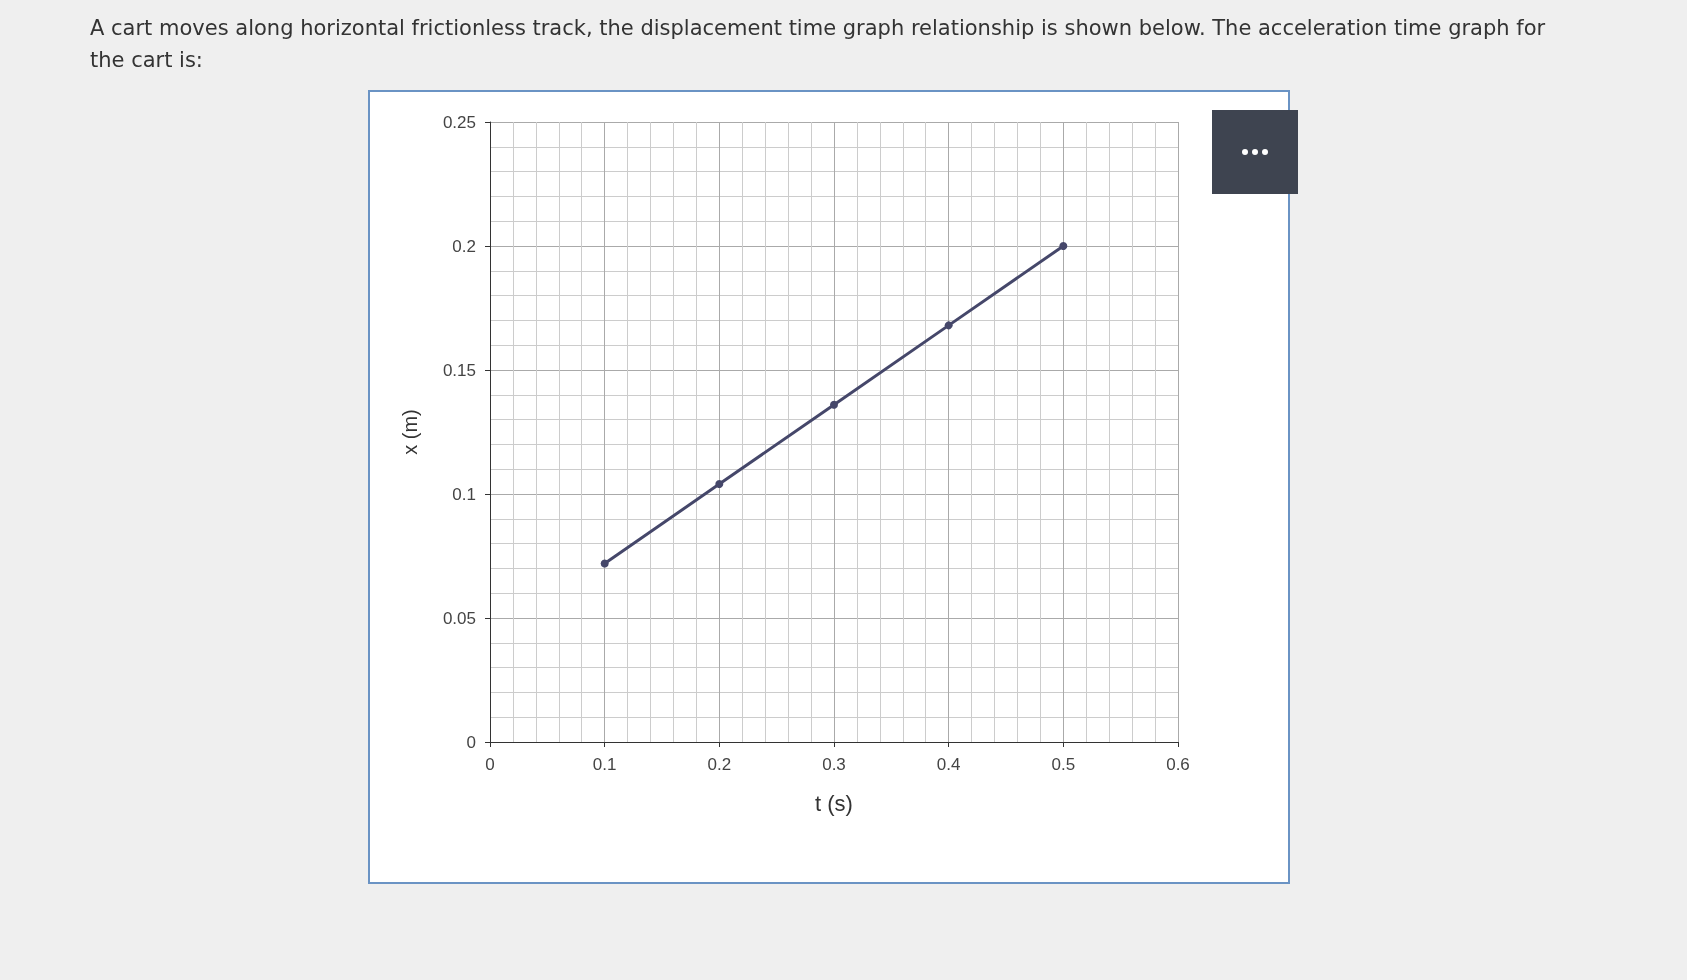 This screenshot has width=1687, height=980. What do you see at coordinates (719, 764) in the screenshot?
I see `x-tick-label: 0.2` at bounding box center [719, 764].